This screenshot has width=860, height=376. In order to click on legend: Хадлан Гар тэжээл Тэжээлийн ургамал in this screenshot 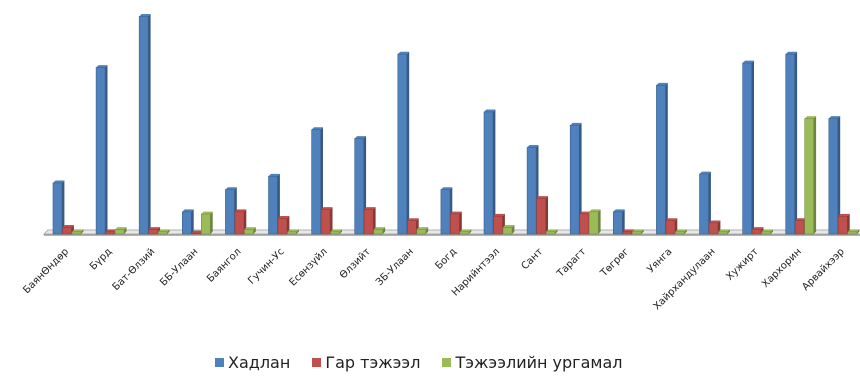, I will do `click(418, 362)`.